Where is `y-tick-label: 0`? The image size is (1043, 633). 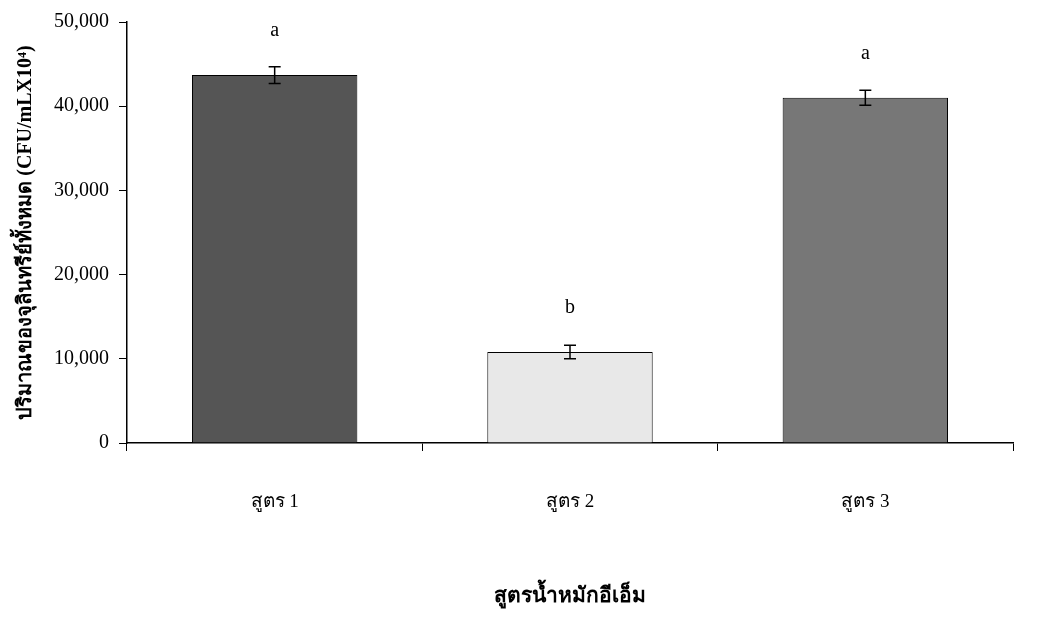 y-tick-label: 0 is located at coordinates (104, 441).